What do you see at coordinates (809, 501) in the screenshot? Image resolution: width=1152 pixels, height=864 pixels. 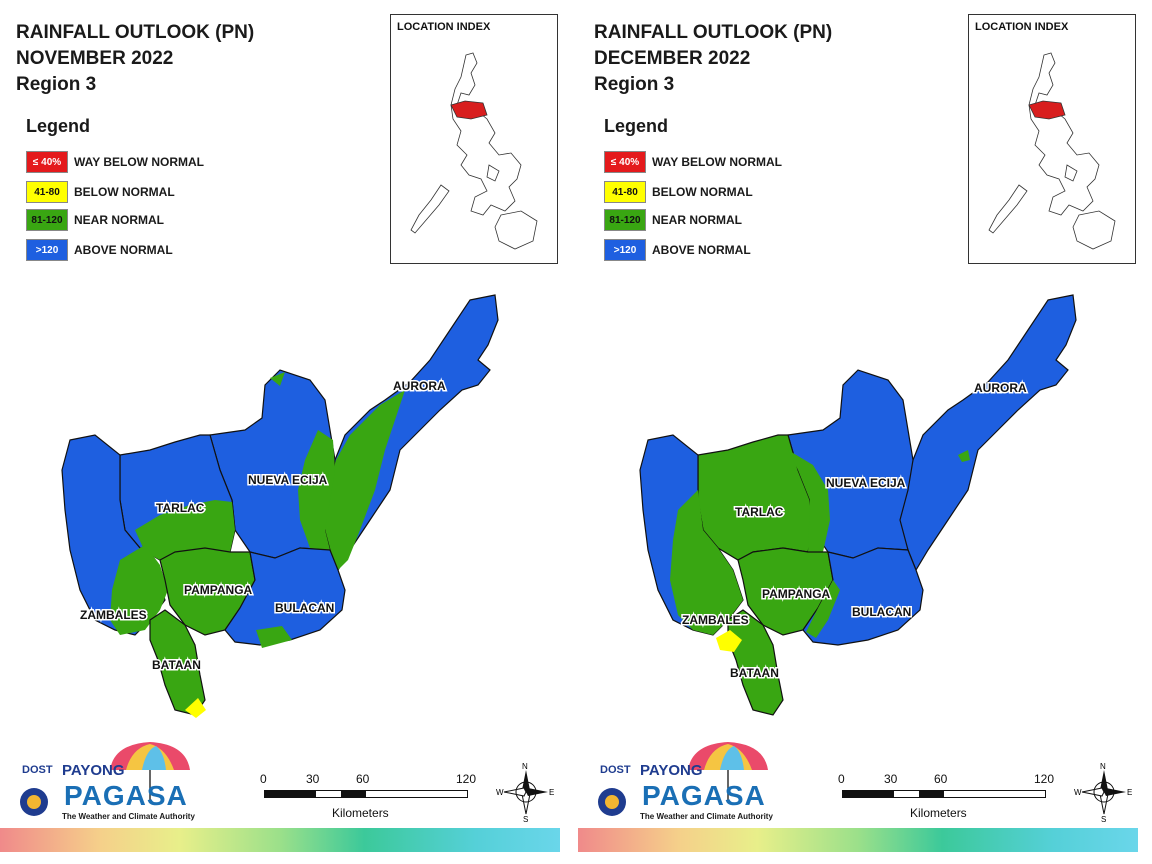 I see `tarlac-near-normal-zone` at bounding box center [809, 501].